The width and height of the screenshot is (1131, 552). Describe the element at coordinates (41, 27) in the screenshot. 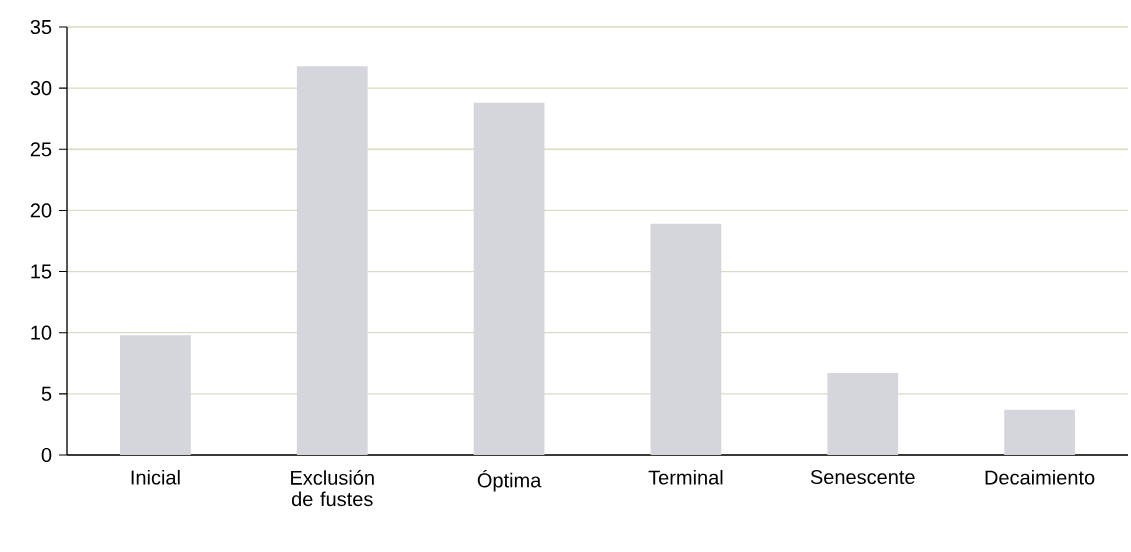

I see `y-tick-label: 35` at that location.